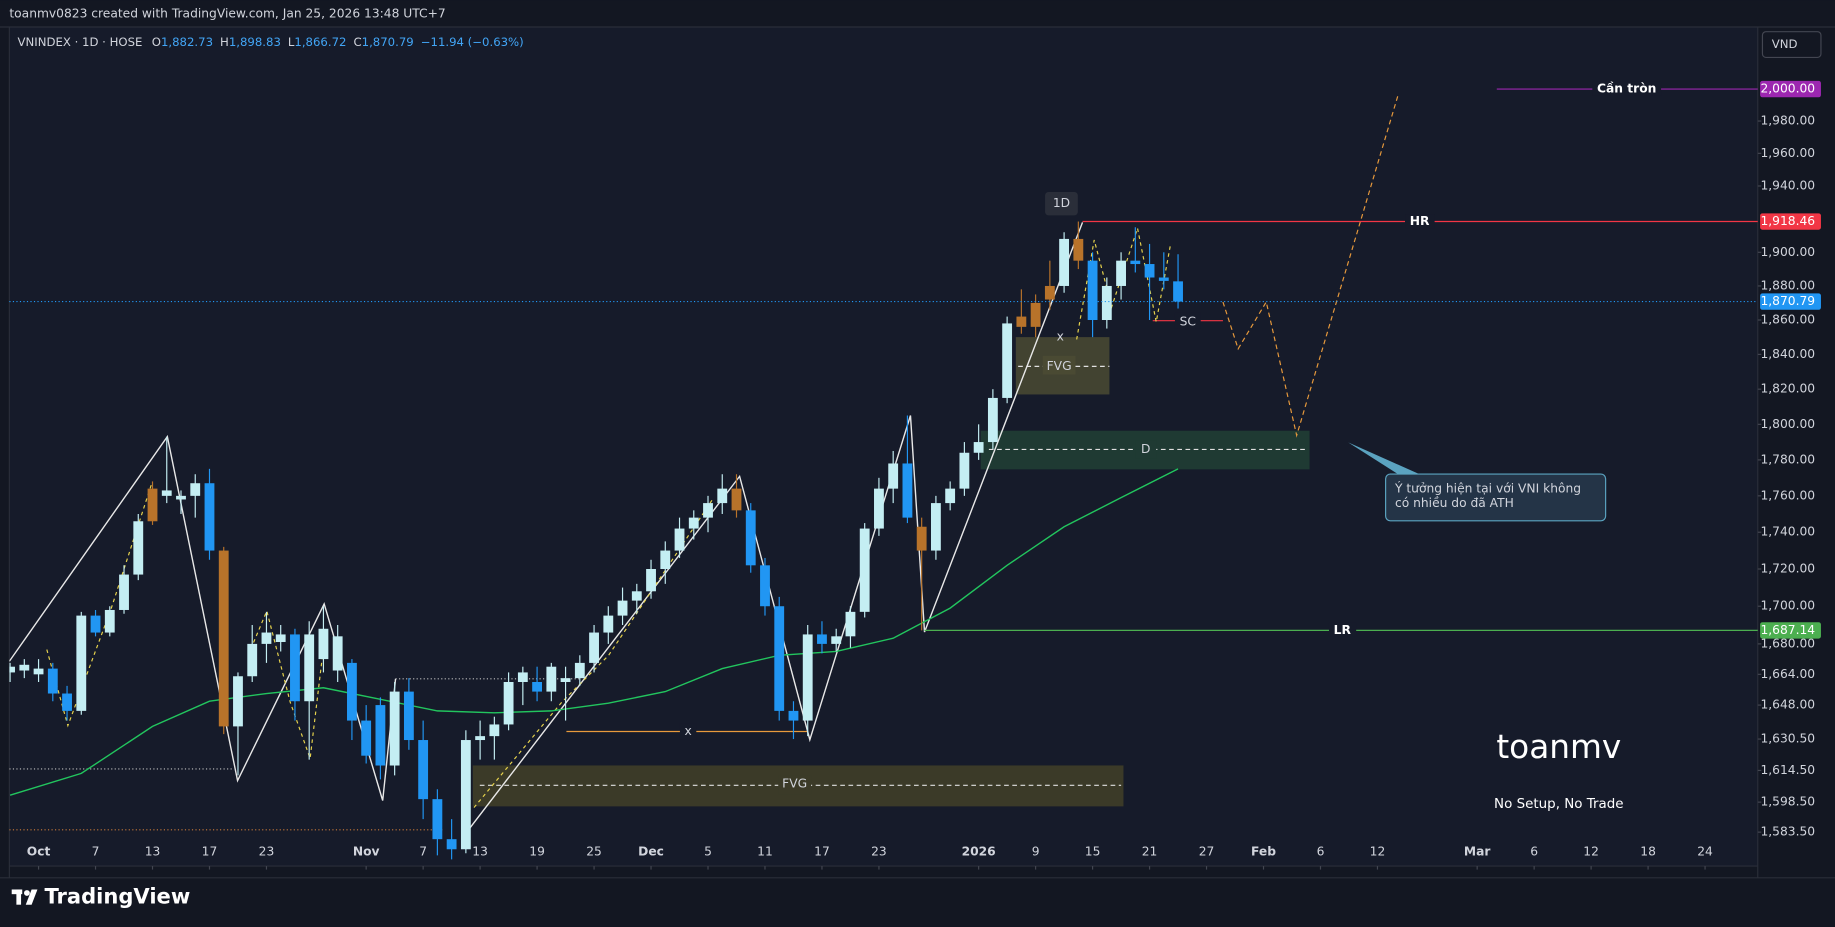 The height and width of the screenshot is (927, 1835). I want to click on price-tag-label: 1,918.46, so click(1787, 221).